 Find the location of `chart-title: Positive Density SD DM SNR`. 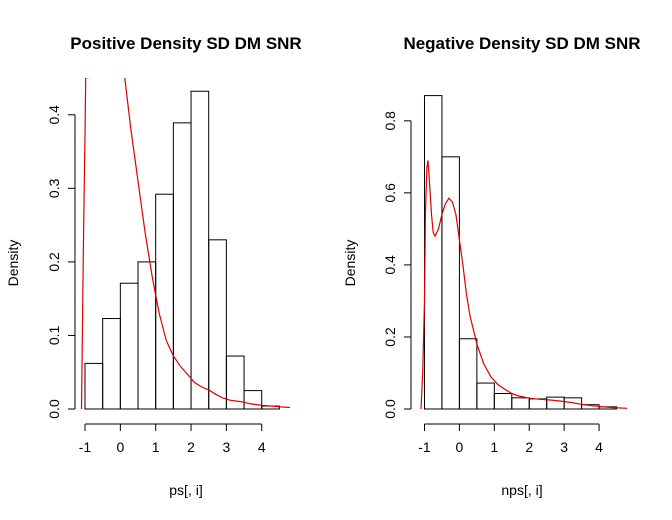

chart-title: Positive Density SD DM SNR is located at coordinates (185, 43).